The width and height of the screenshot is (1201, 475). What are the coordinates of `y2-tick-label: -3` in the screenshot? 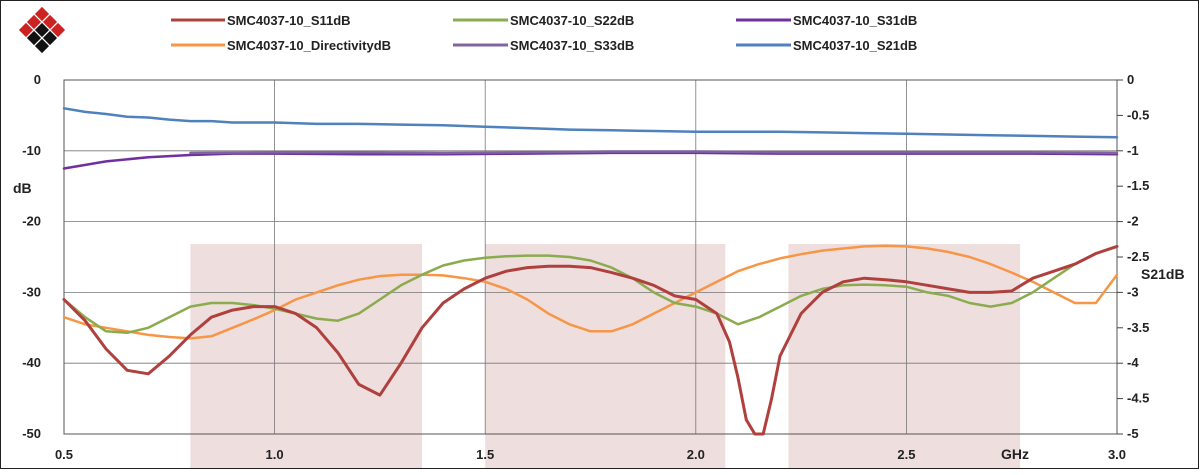 It's located at (1133, 291).